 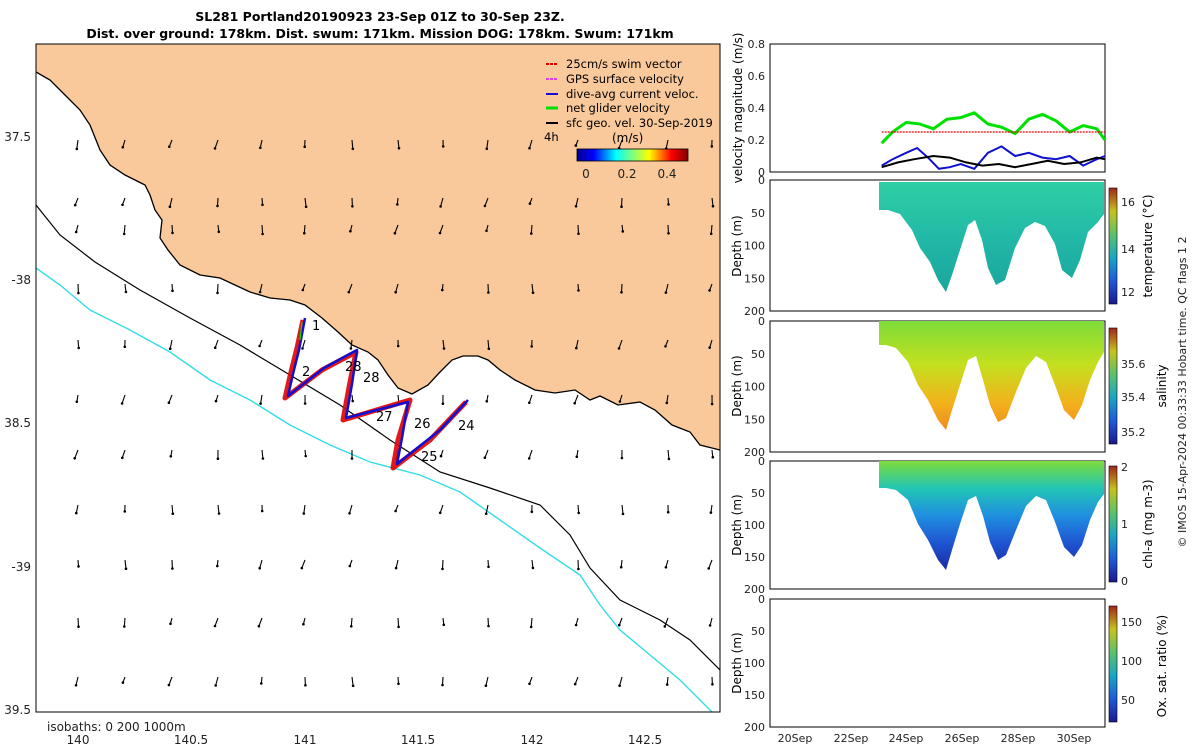 I want to click on temperature-label: temperature (°C), so click(x=1148, y=246).